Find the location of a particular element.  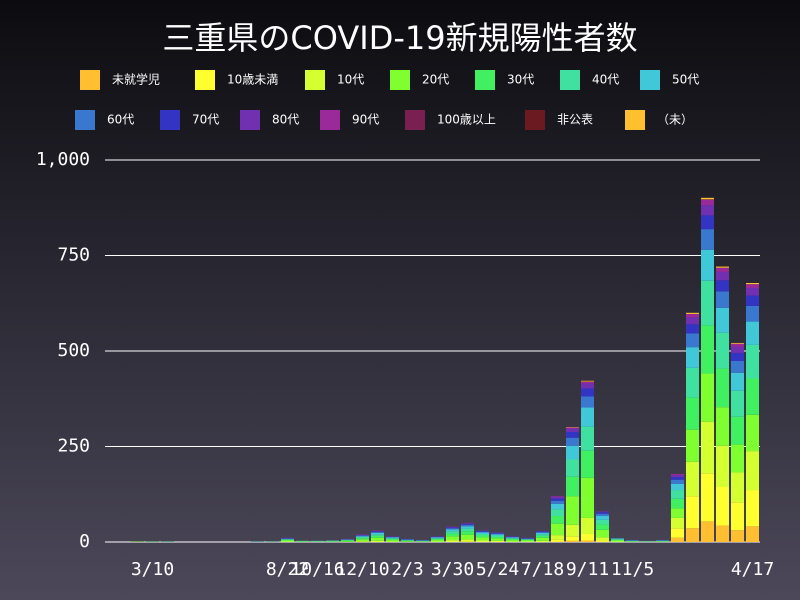

x-tick-label: 3/10 is located at coordinates (152, 569).